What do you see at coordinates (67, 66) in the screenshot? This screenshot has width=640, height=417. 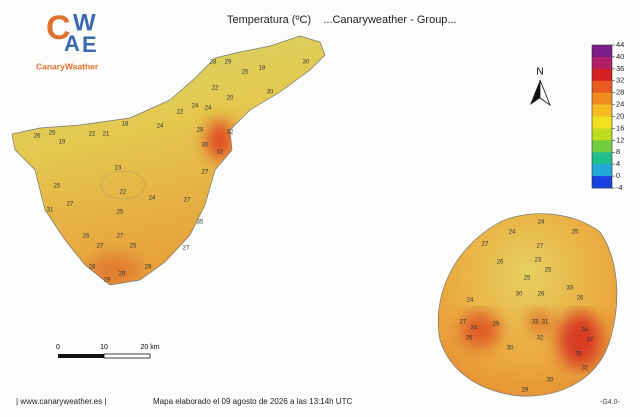 I see `logo-text: CanaryWeather` at bounding box center [67, 66].